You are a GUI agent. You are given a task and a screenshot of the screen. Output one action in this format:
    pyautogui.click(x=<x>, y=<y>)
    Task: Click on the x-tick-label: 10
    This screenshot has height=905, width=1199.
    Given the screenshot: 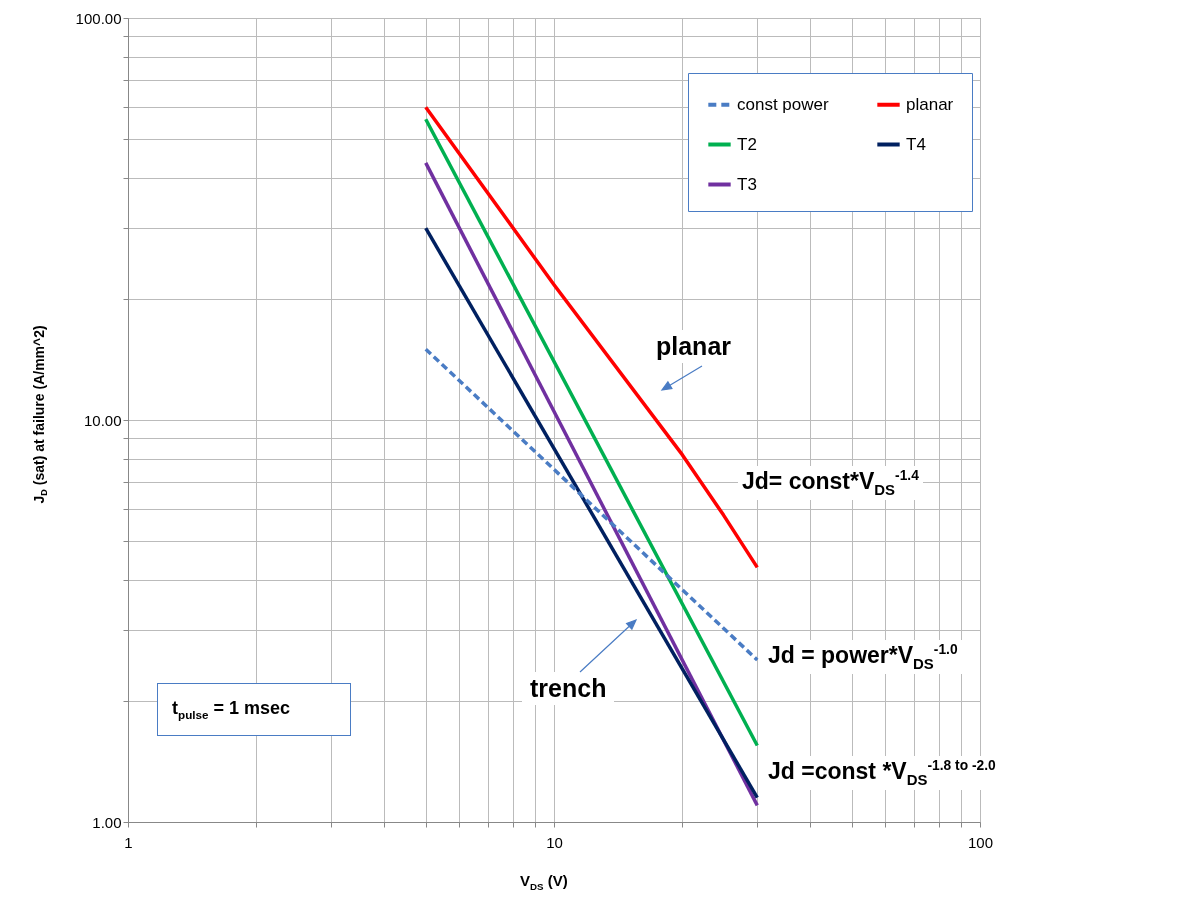 What is the action you would take?
    pyautogui.click(x=554, y=842)
    